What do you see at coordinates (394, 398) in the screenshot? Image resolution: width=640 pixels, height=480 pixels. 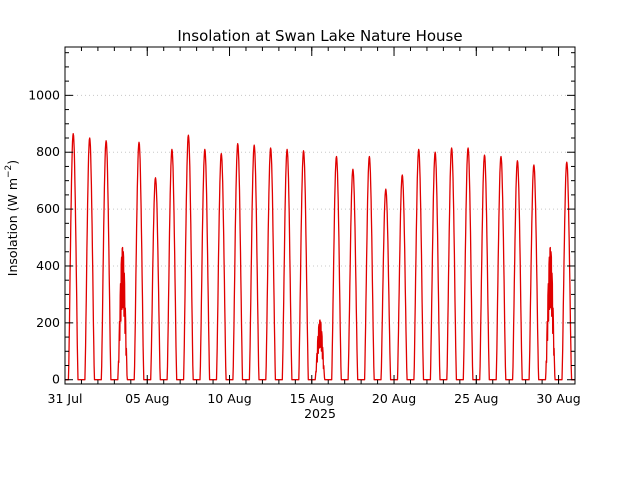 I see `x-tick-label: 20 Aug` at bounding box center [394, 398].